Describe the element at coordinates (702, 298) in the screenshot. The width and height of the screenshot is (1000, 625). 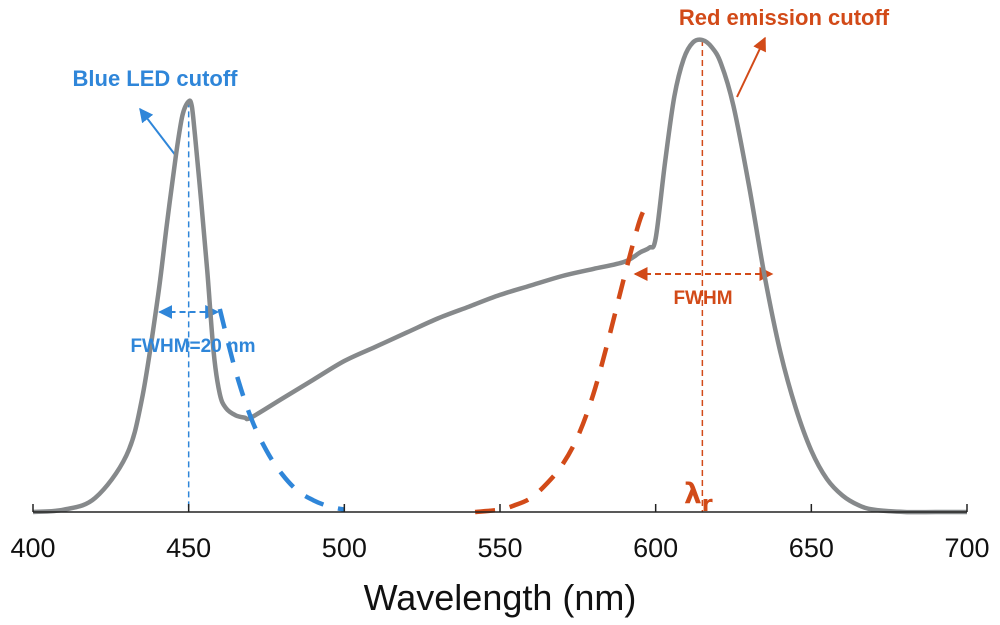
I see `red-fwhm-label: FWHM` at that location.